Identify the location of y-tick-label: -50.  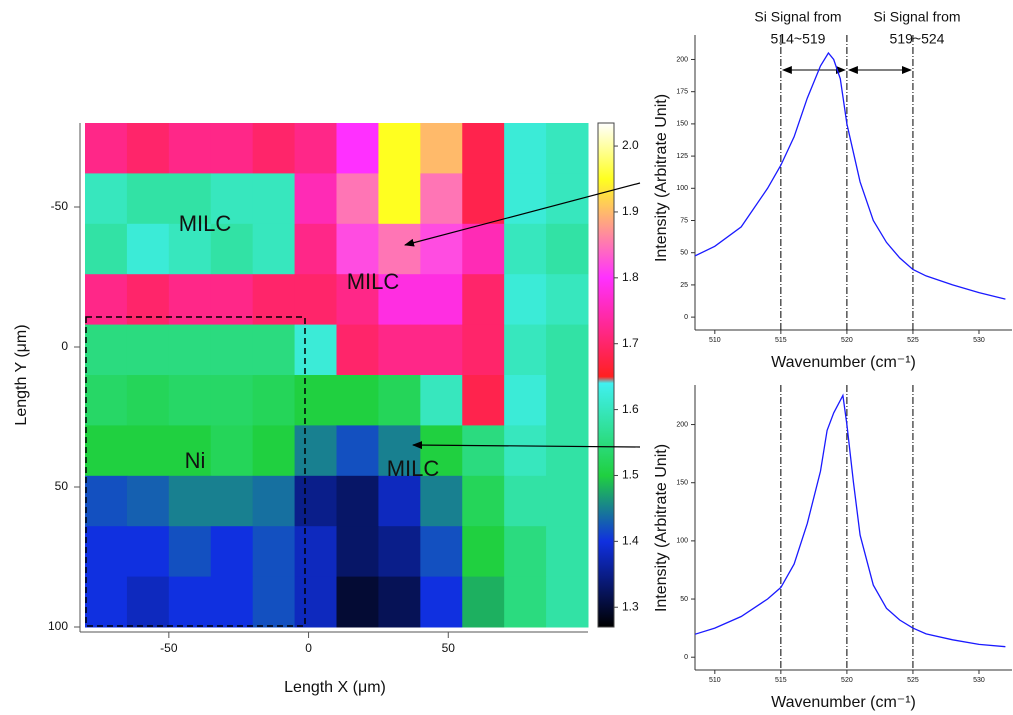
(60, 206).